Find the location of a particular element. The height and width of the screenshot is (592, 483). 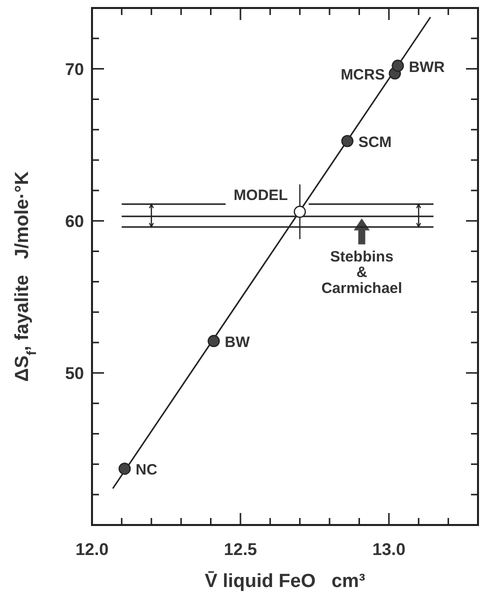

x-tick-label: 13.0 is located at coordinates (389, 549).